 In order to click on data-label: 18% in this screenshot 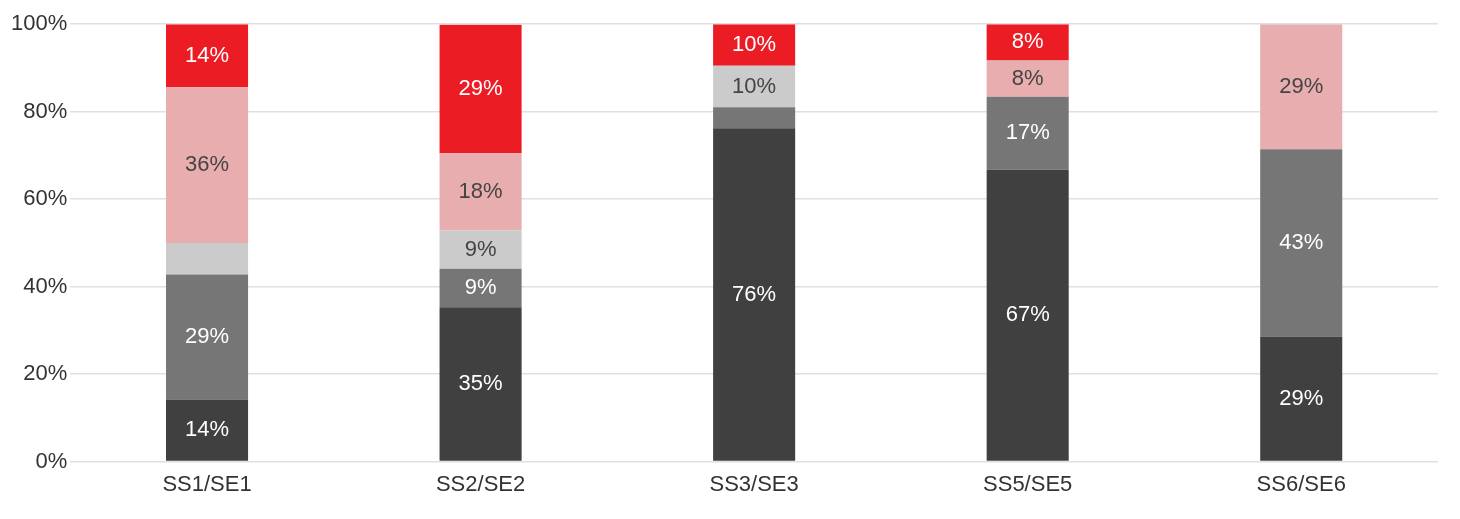, I will do `click(480, 190)`.